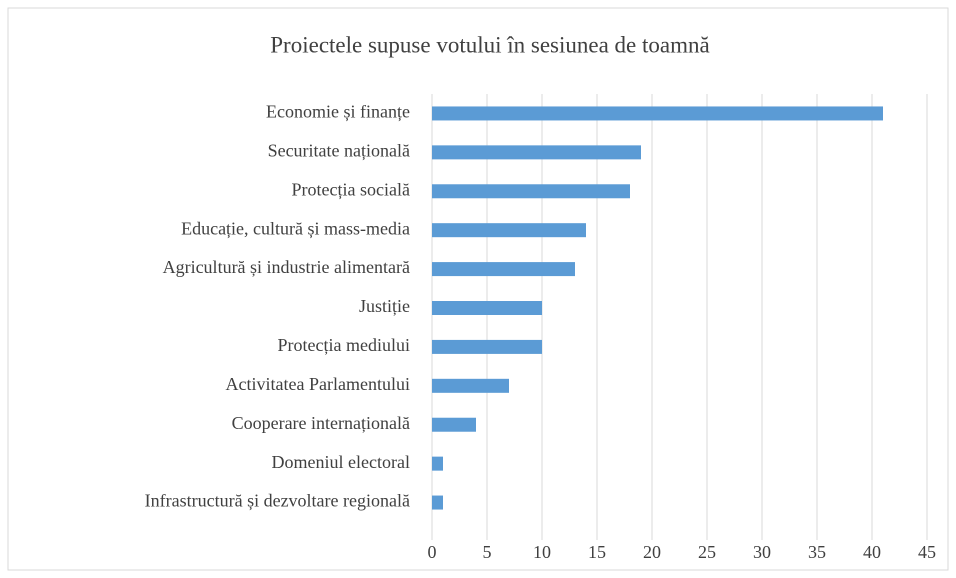  What do you see at coordinates (344, 345) in the screenshot?
I see `y-tick-label: Protecția mediului` at bounding box center [344, 345].